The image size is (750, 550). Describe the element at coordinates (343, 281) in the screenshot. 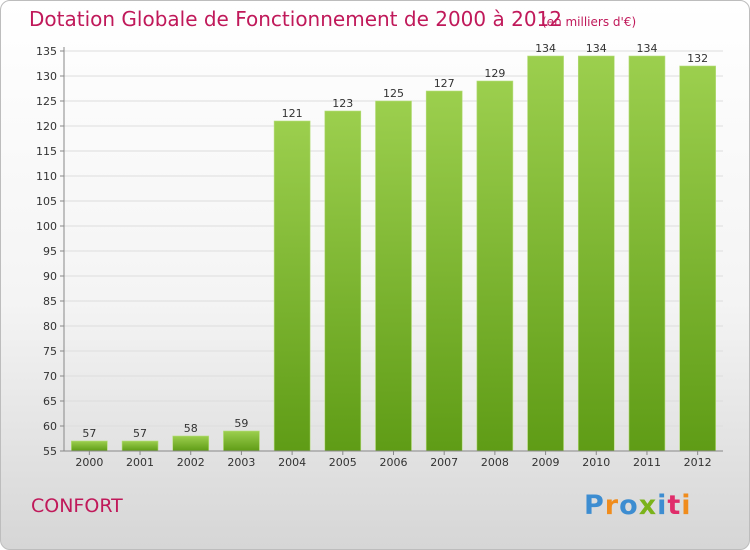

I see `bar-2005` at that location.